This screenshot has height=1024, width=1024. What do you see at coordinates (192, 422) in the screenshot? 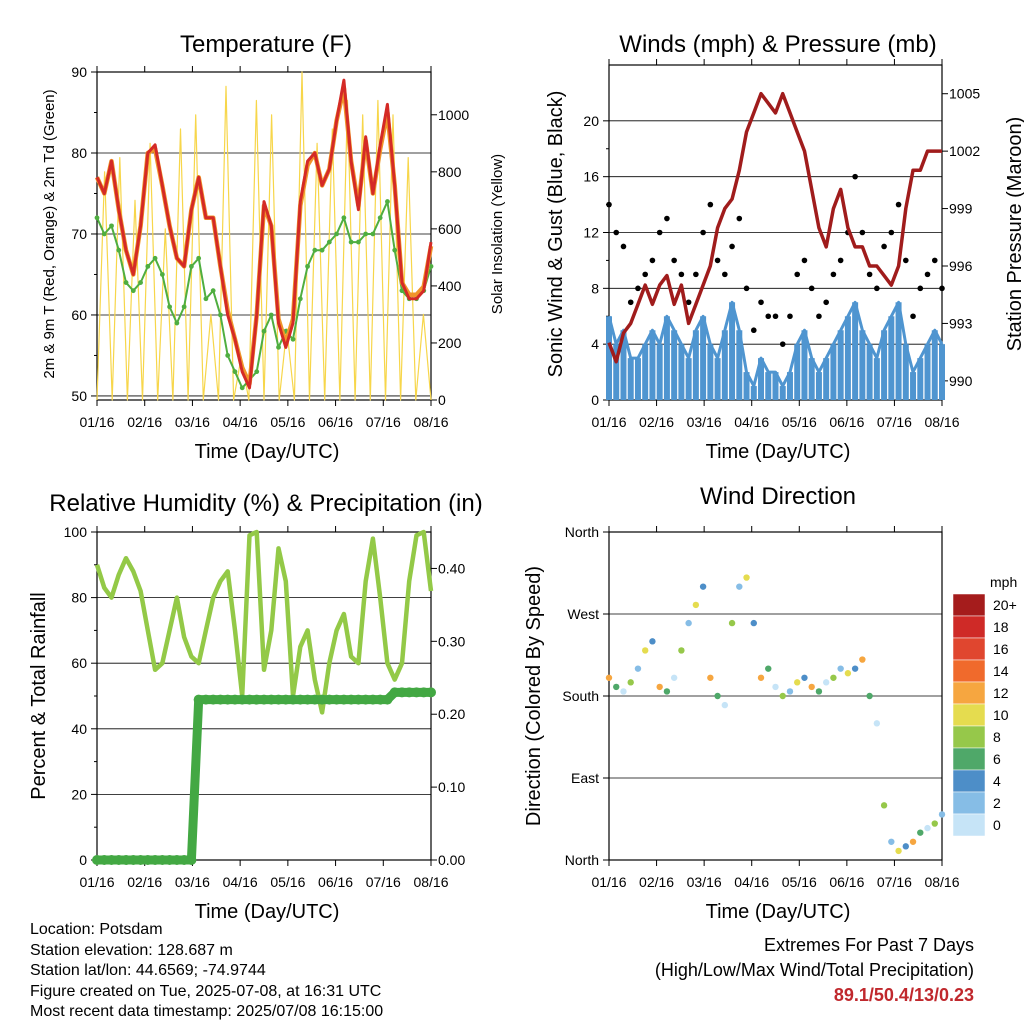
I see `temperature-xtick-label: 03/16` at bounding box center [192, 422].